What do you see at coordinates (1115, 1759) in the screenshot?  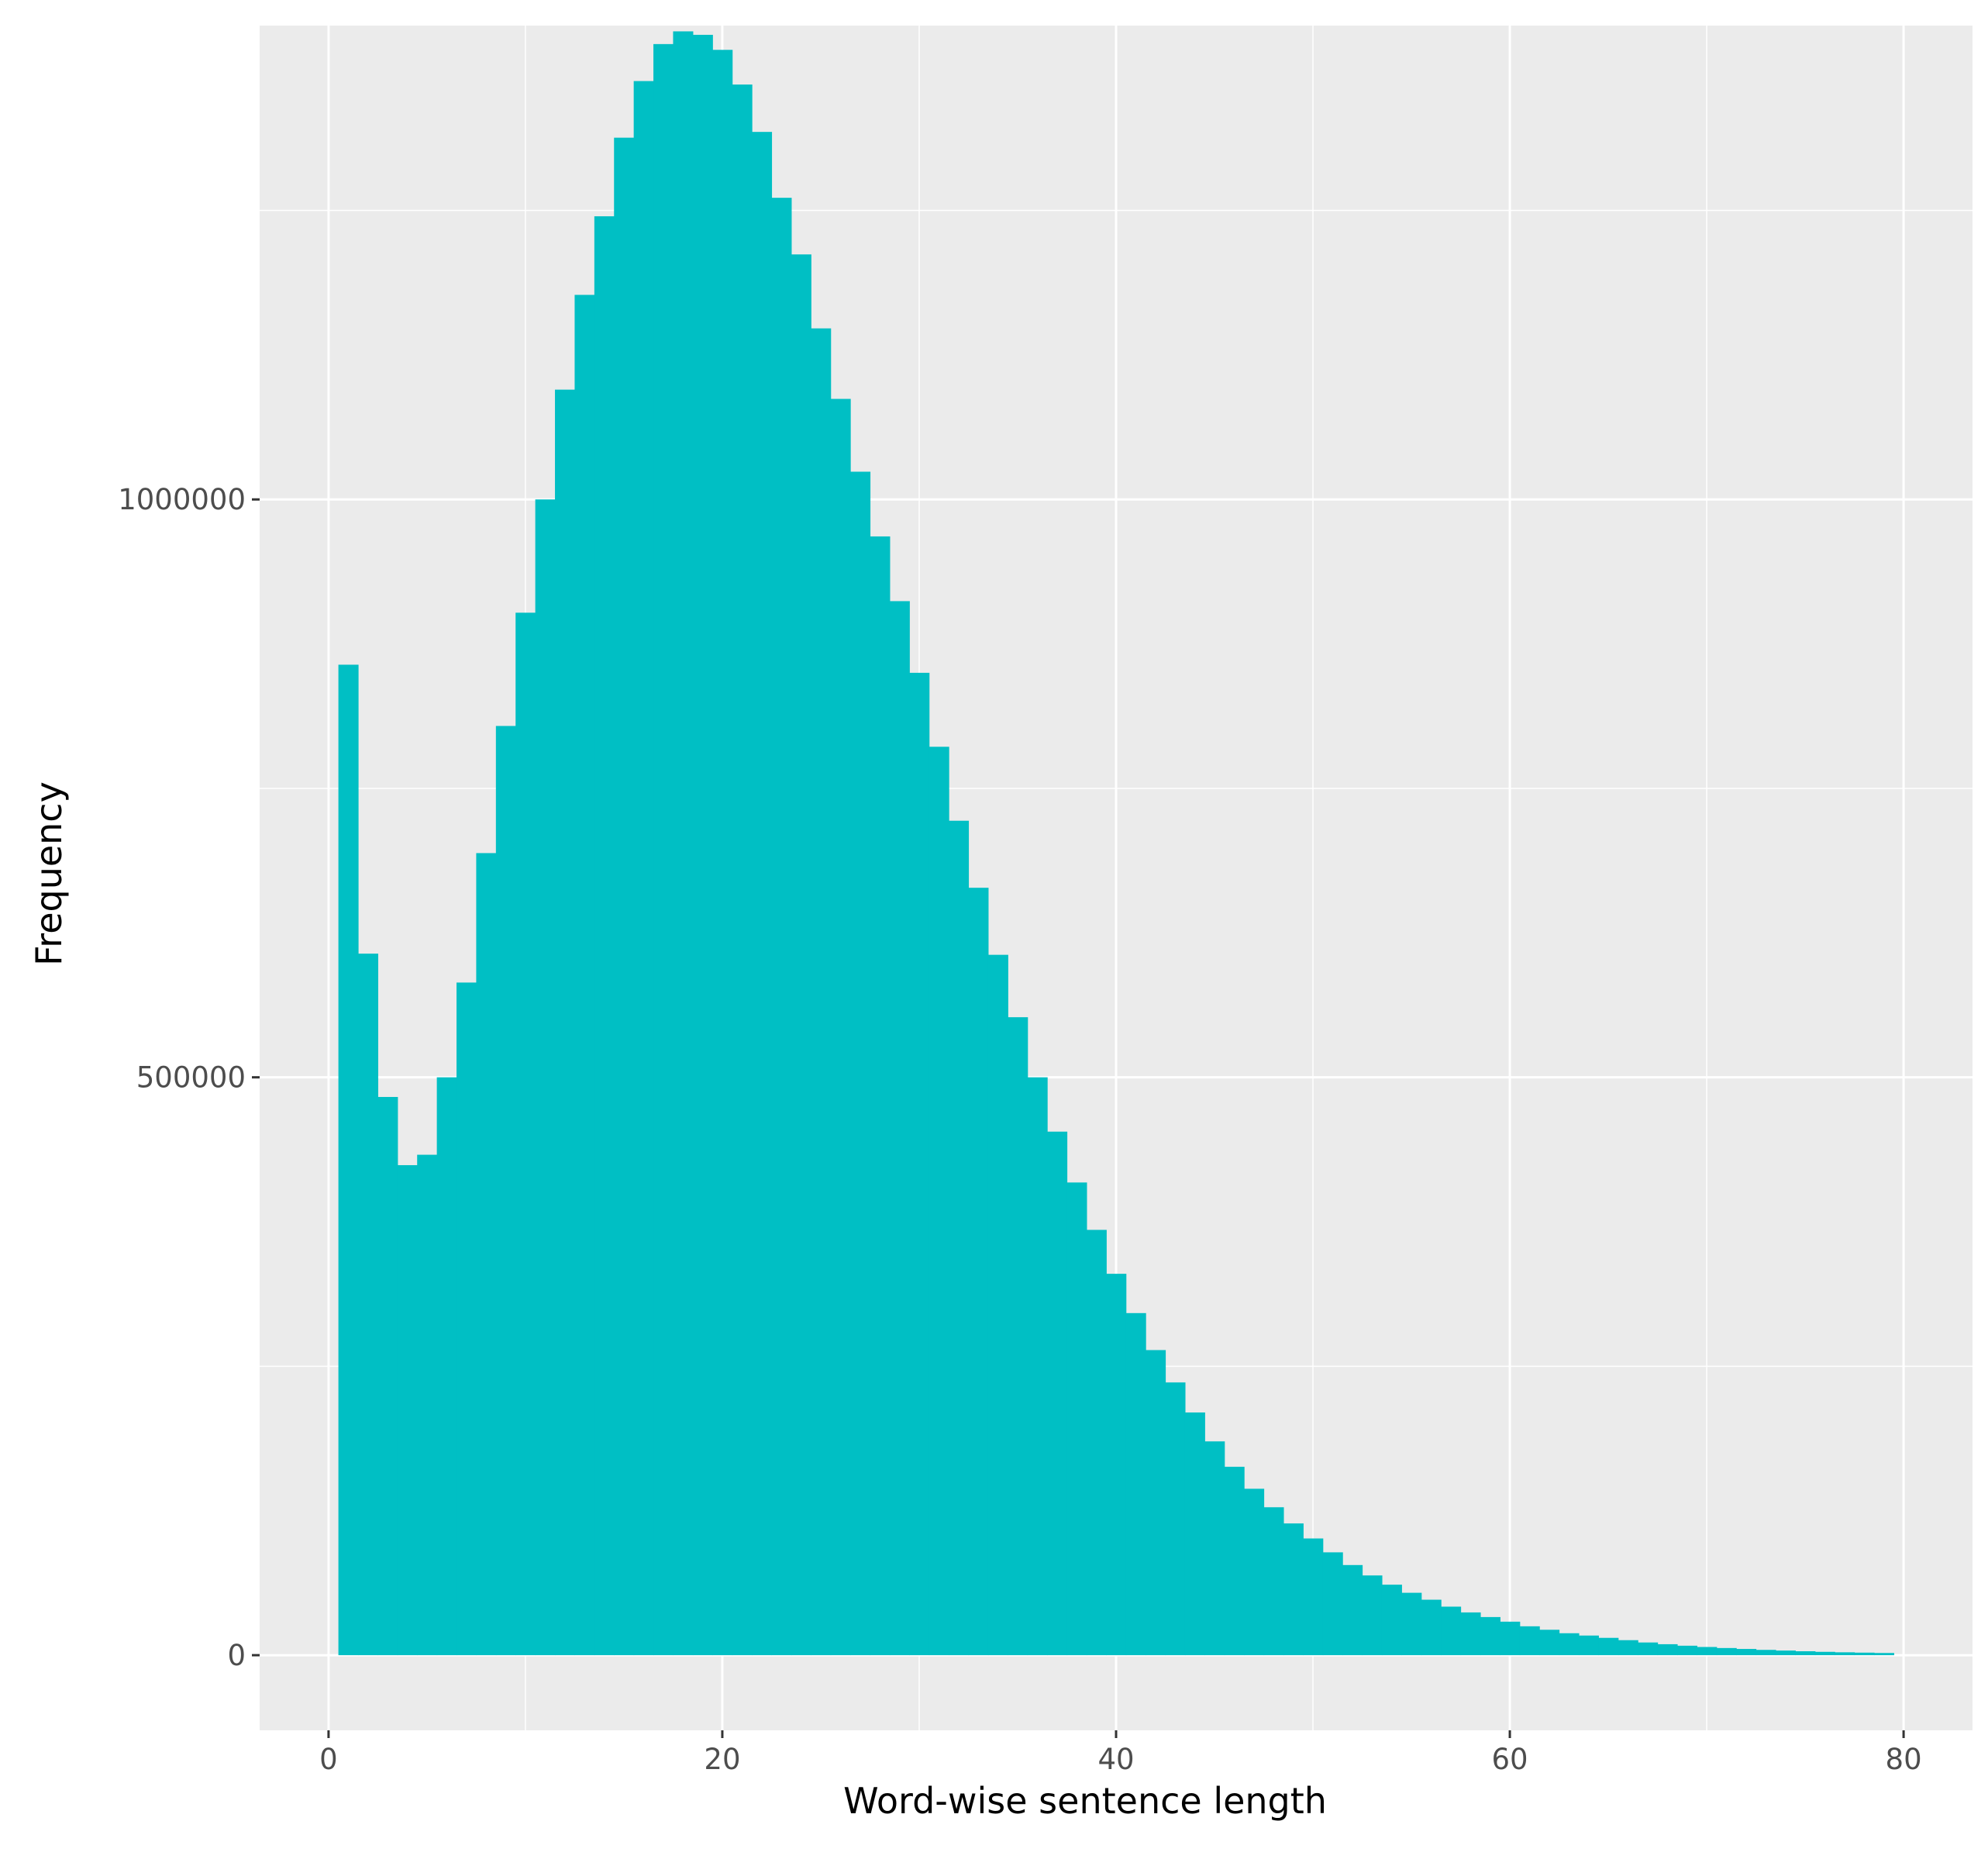 I see `x-tick-label-2: 40` at bounding box center [1115, 1759].